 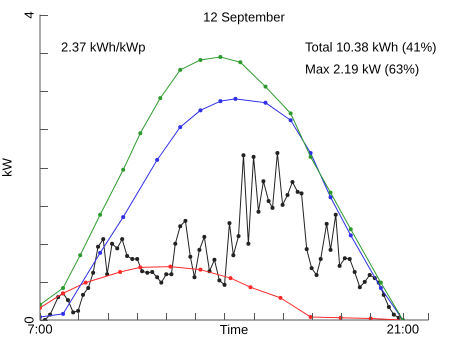 What do you see at coordinates (244, 17) in the screenshot?
I see `chart-title: 12 September` at bounding box center [244, 17].